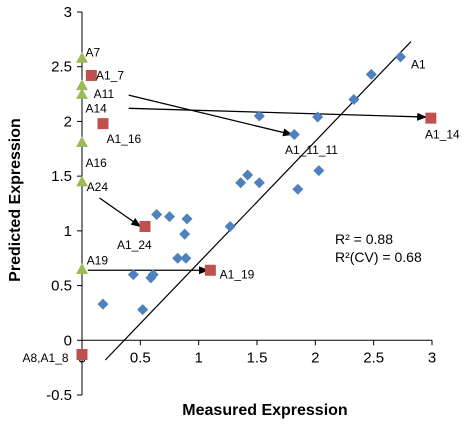  I want to click on x-tick-label: 1, so click(198, 357).